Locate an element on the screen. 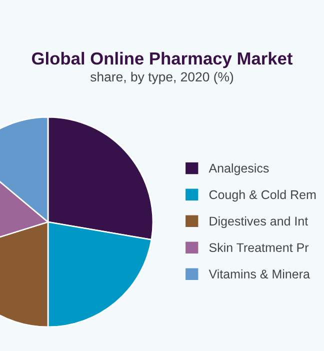 This screenshot has height=351, width=324. legend-label: Digestives and Int is located at coordinates (259, 222).